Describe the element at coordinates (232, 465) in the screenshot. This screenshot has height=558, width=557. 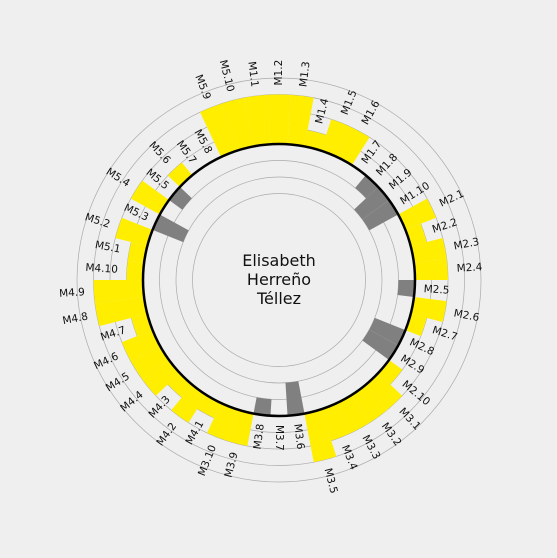
I see `category-label: M3.9` at that location.